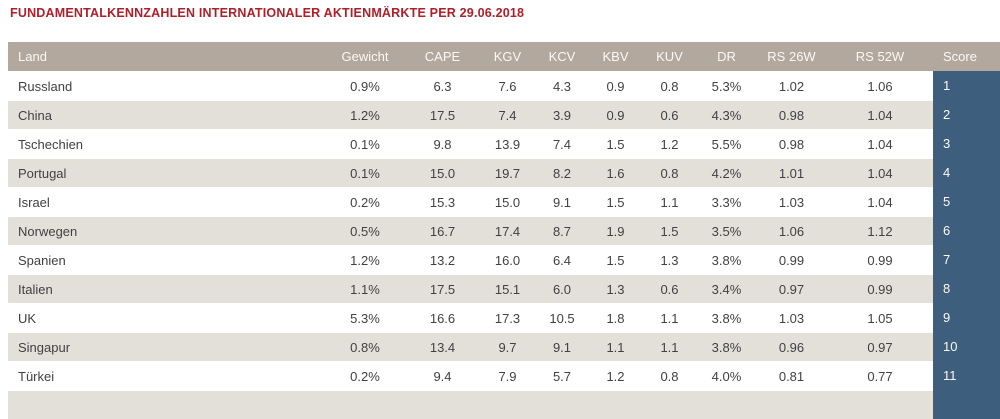  Describe the element at coordinates (726, 375) in the screenshot. I see `cell-dr: 4.0%` at that location.